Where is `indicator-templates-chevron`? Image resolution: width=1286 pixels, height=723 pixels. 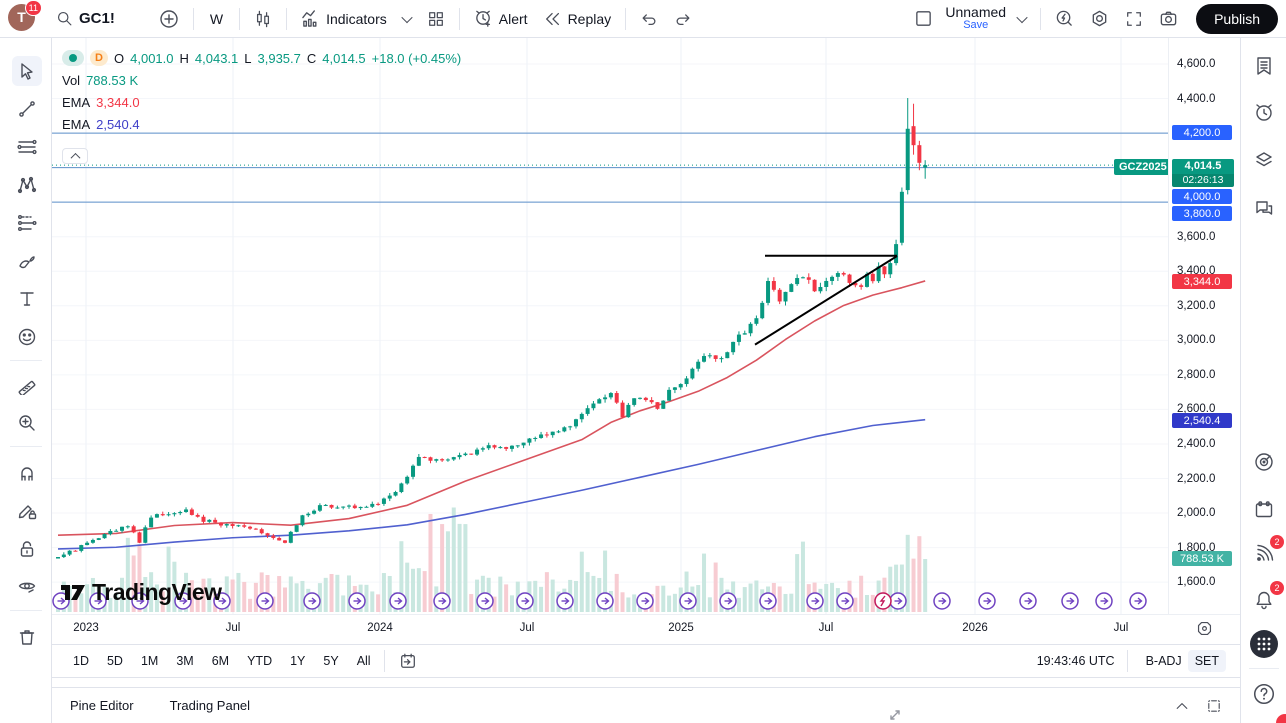 indicator-templates-chevron is located at coordinates (407, 19).